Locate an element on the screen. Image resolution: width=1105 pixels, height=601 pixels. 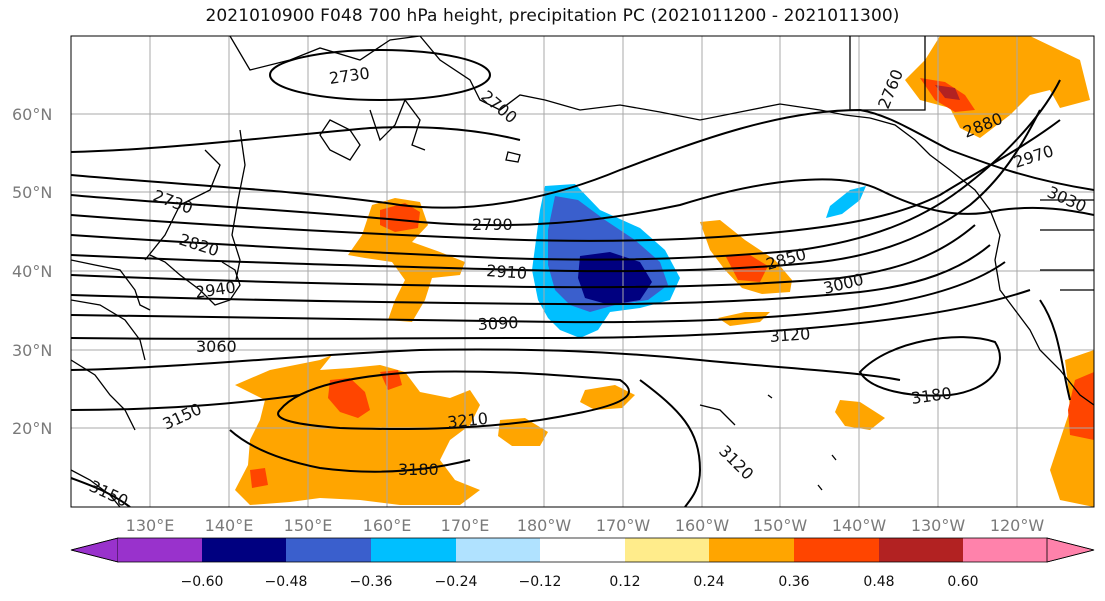
colorbar-tick: 0.60 is located at coordinates (962, 582).